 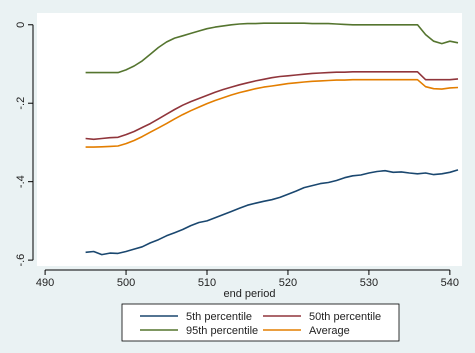 I want to click on legend-box, so click(x=260, y=322).